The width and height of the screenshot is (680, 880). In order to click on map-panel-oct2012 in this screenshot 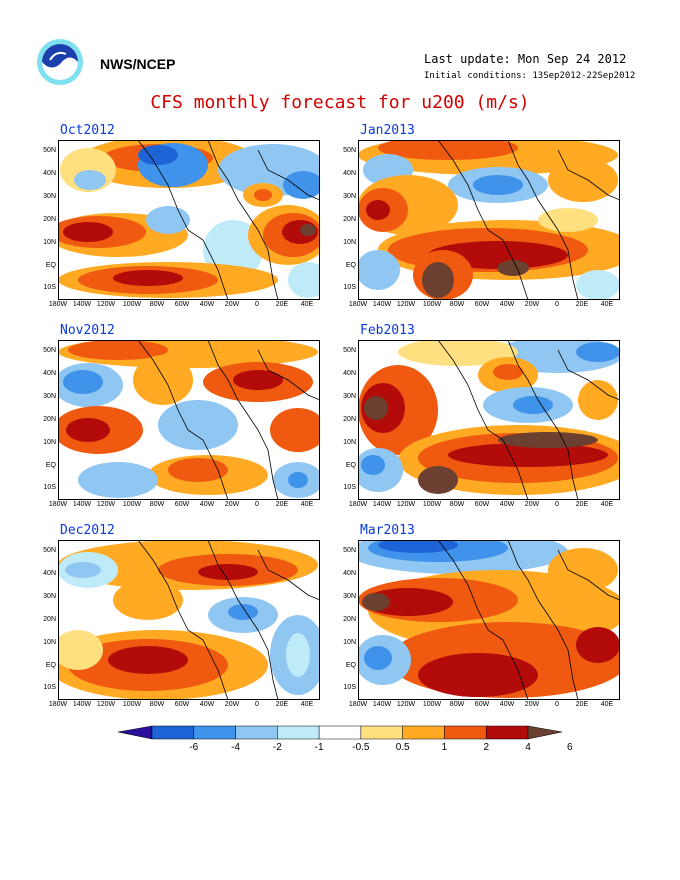, I will do `click(189, 220)`.